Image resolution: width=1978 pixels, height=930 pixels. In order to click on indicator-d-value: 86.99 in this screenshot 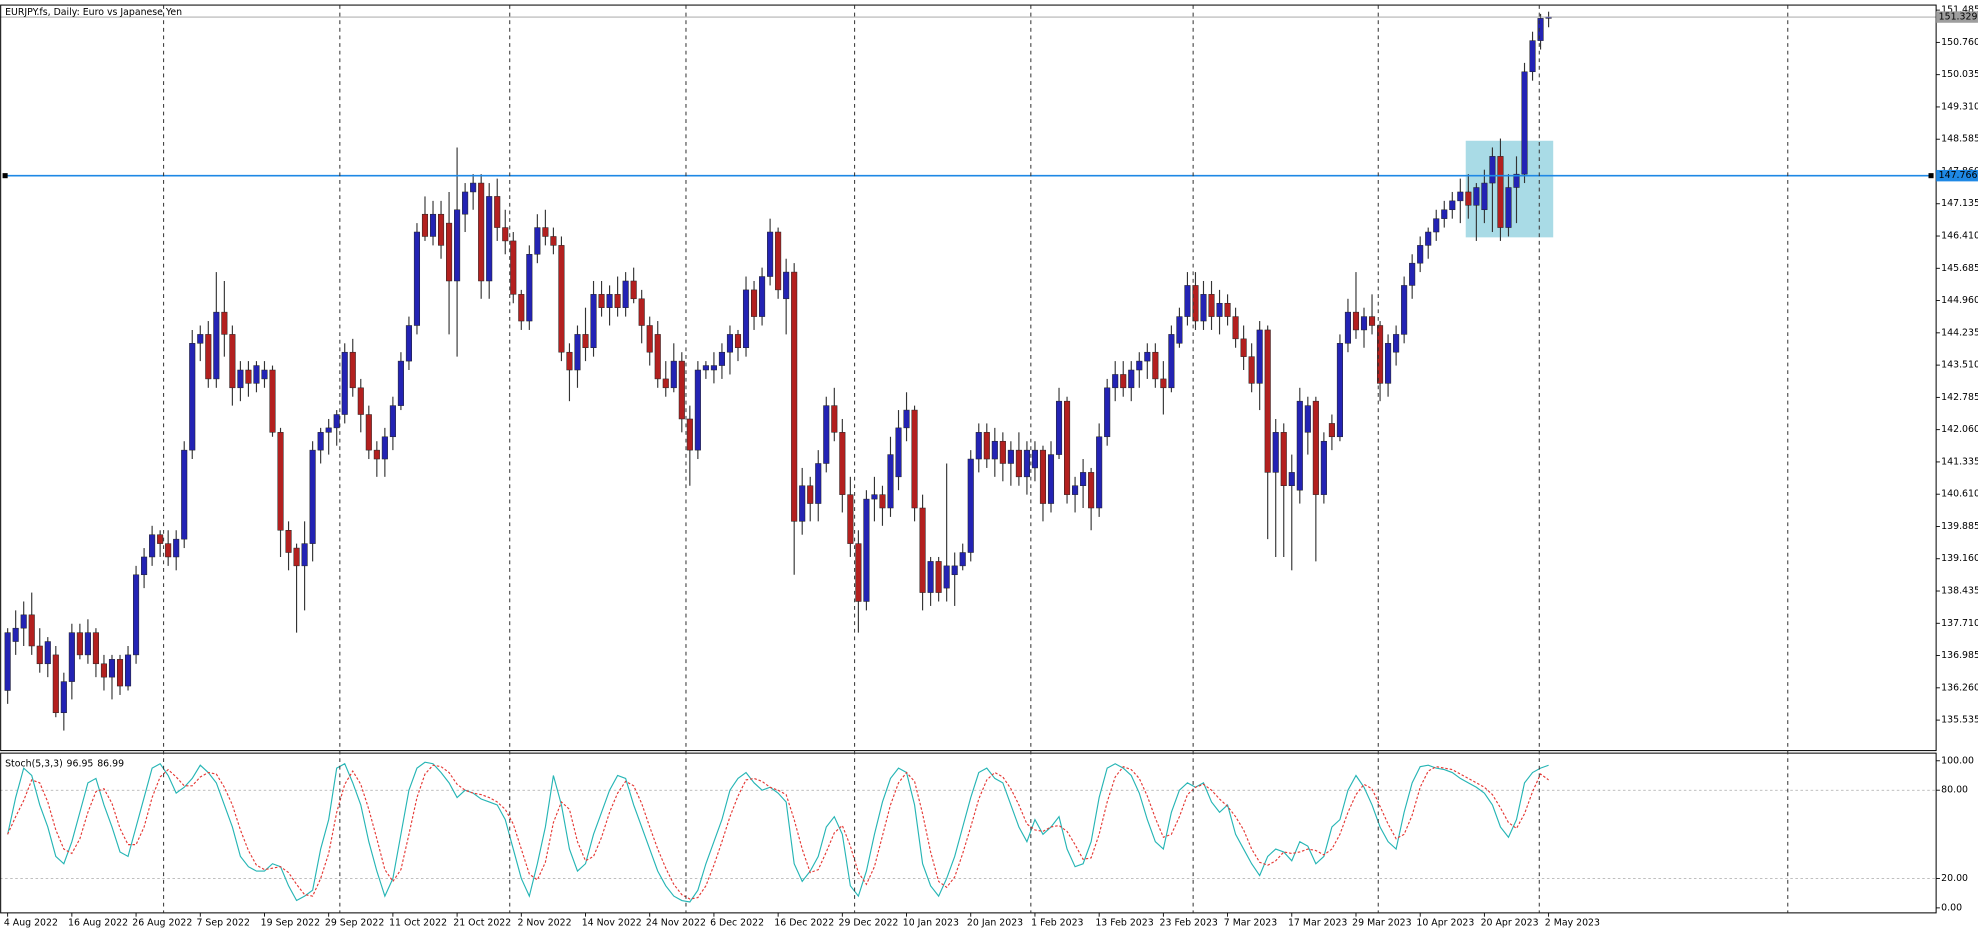, I will do `click(110, 763)`.